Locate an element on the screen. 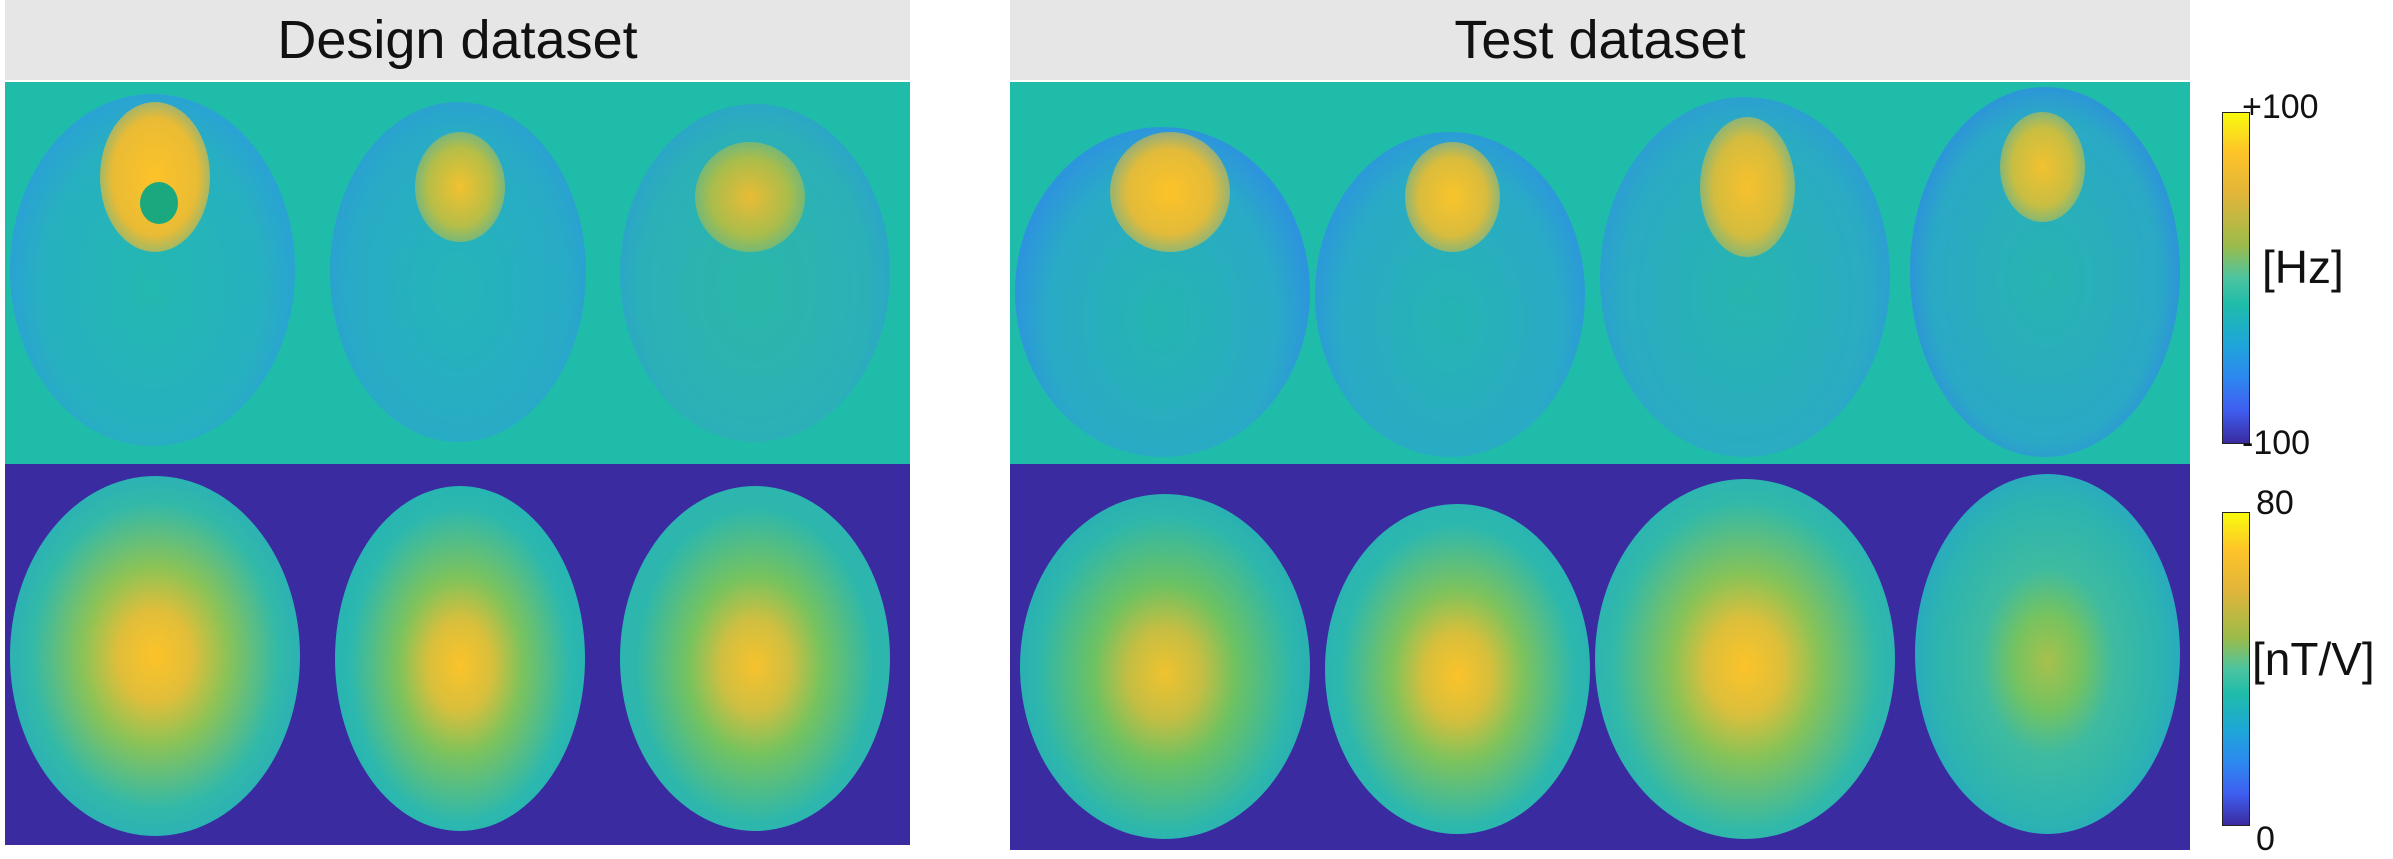 The width and height of the screenshot is (2393, 859). test-dataset-title: Test dataset is located at coordinates (1600, 40).